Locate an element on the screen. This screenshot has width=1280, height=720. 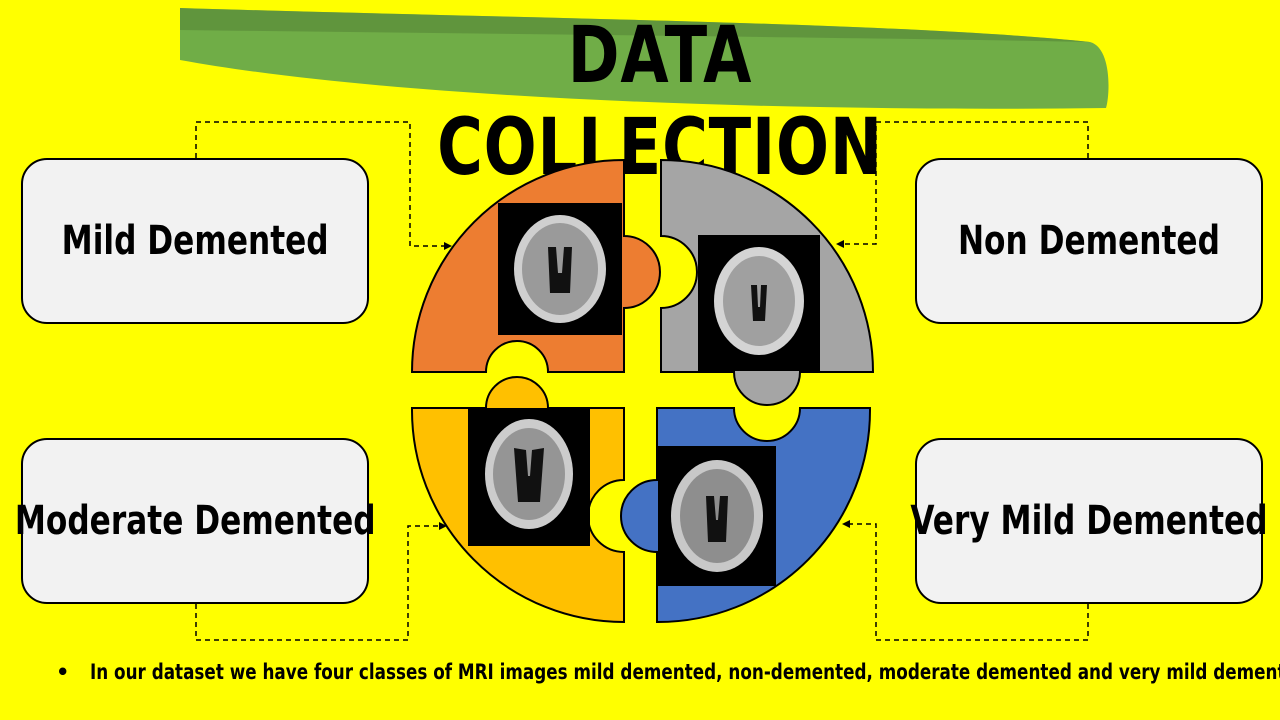
arrow-head-non is located at coordinates (840, 244).